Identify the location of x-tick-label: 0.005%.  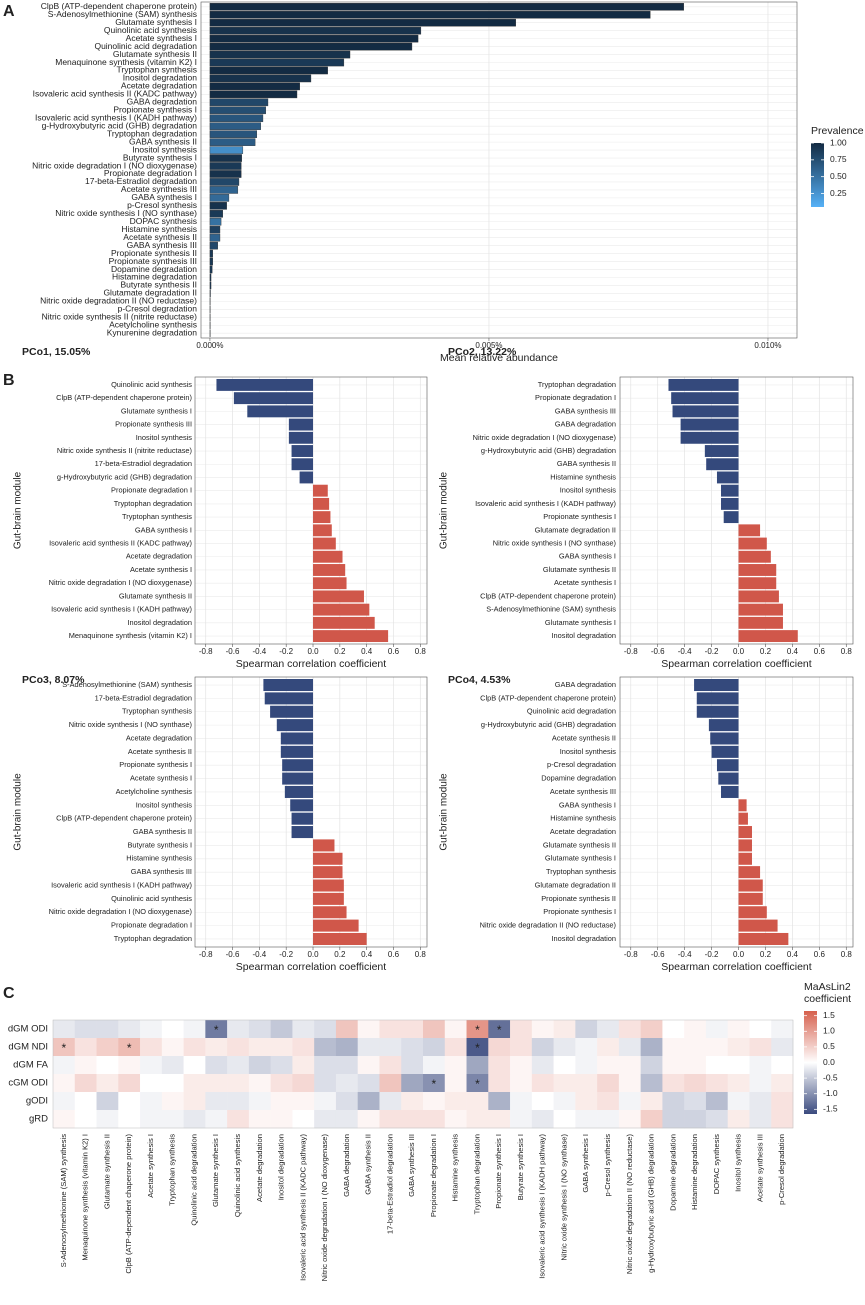
(488, 345).